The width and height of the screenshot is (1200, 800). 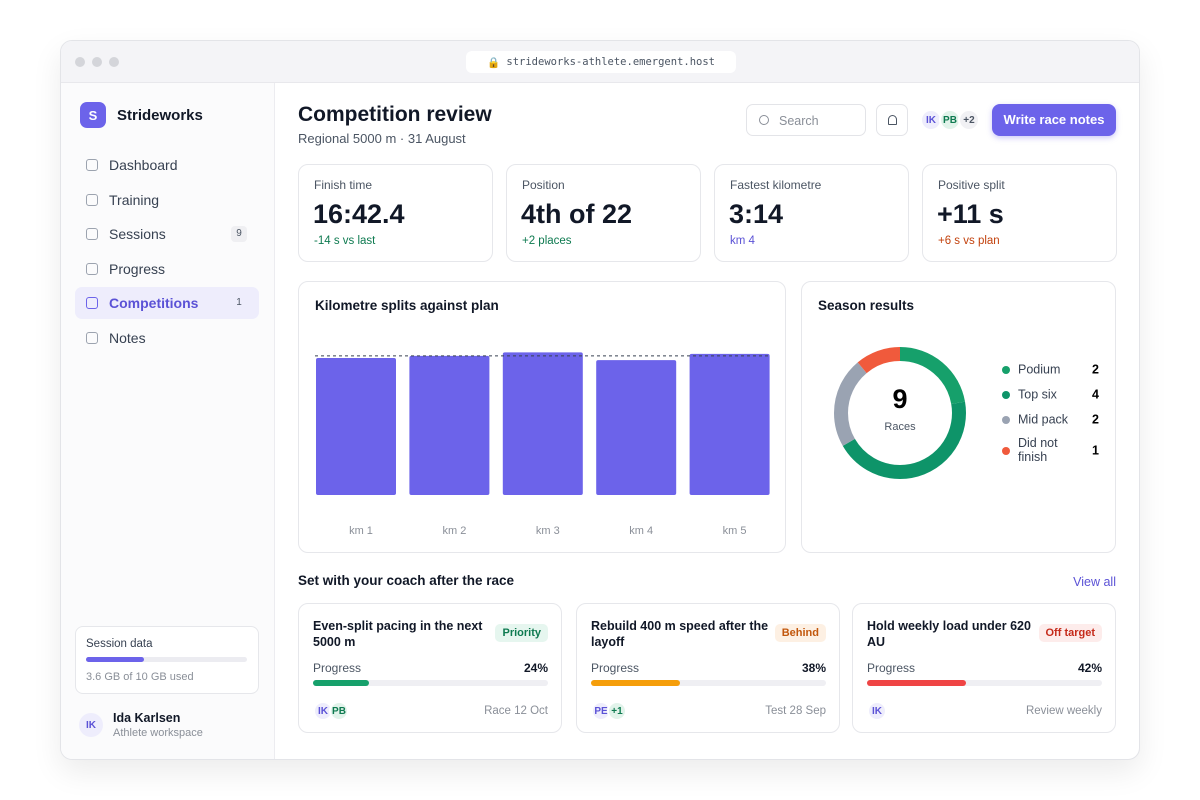 What do you see at coordinates (516, 711) in the screenshot?
I see `goal-due: Race 12 Oct` at bounding box center [516, 711].